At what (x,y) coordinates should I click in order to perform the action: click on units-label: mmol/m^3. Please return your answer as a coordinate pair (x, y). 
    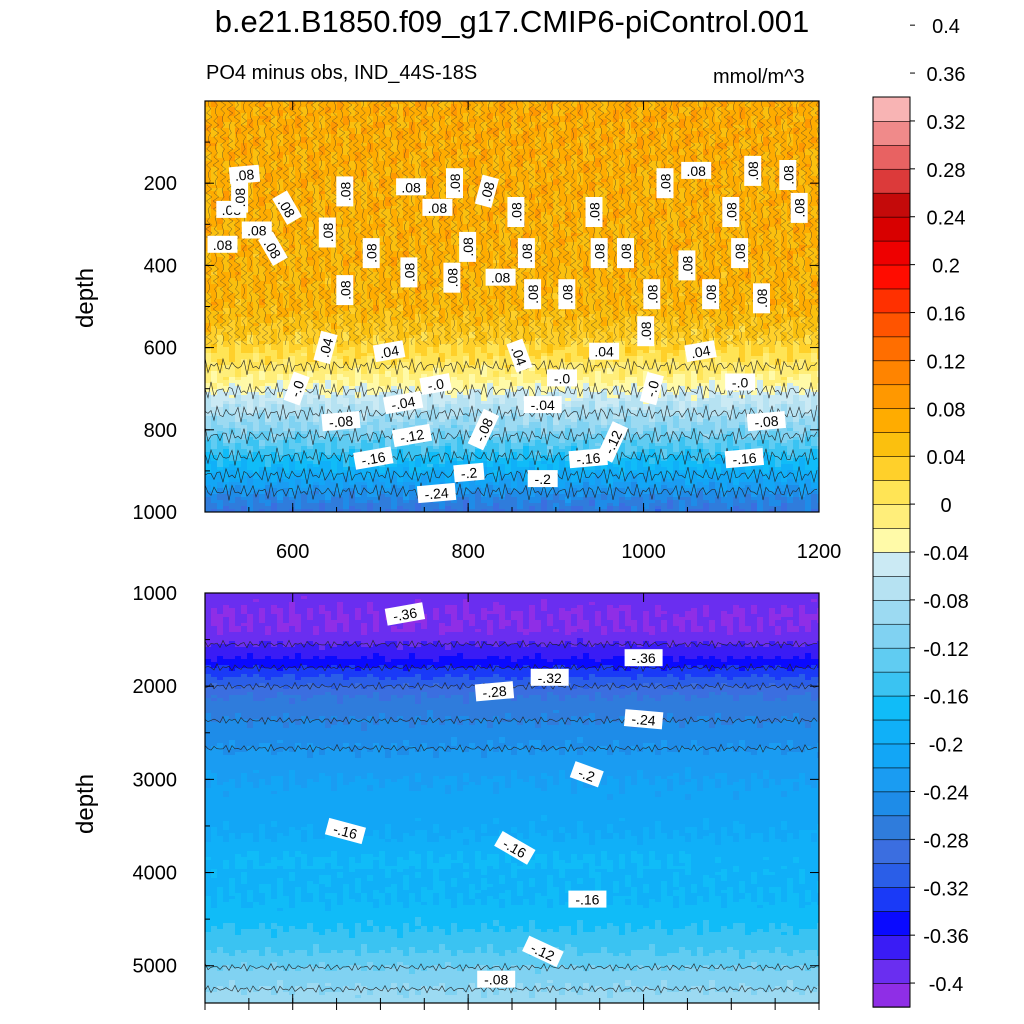
    Looking at the image, I should click on (759, 77).